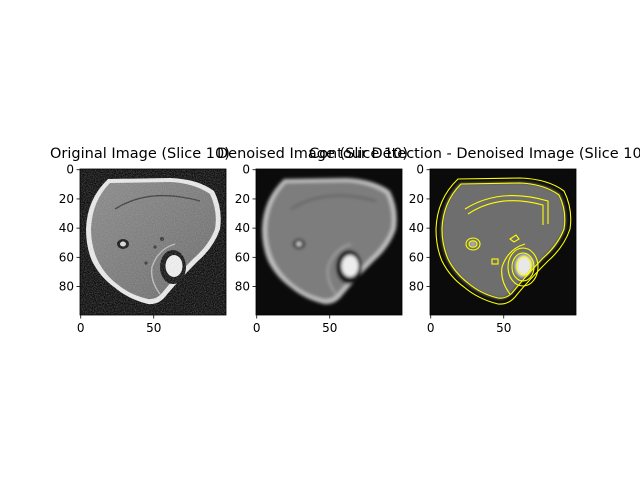 This screenshot has width=640, height=480. What do you see at coordinates (420, 170) in the screenshot?
I see `panel-3-ytick-label-0: 0` at bounding box center [420, 170].